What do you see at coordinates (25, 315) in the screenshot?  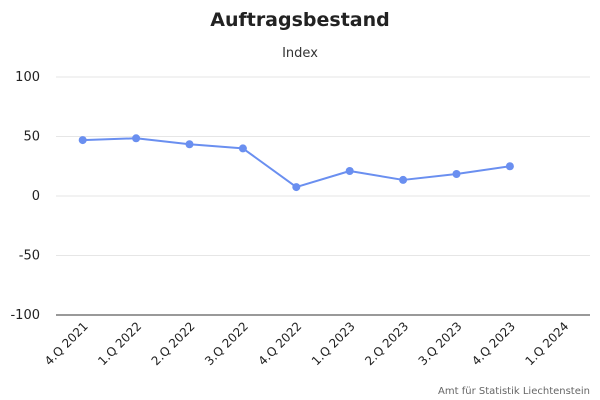 I see `y-tick-label: -100` at bounding box center [25, 315].